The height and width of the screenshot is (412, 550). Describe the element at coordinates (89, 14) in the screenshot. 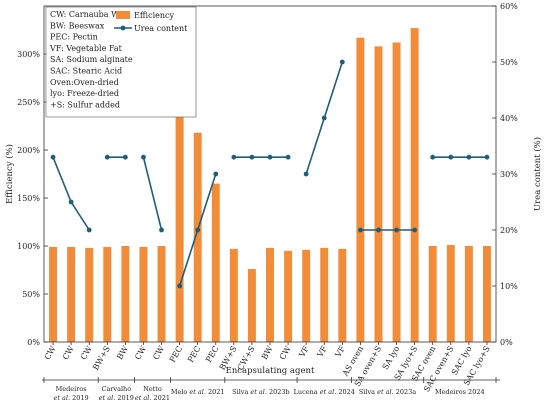

I see `legend-abbreviation: CW: Carnauba Wax` at that location.